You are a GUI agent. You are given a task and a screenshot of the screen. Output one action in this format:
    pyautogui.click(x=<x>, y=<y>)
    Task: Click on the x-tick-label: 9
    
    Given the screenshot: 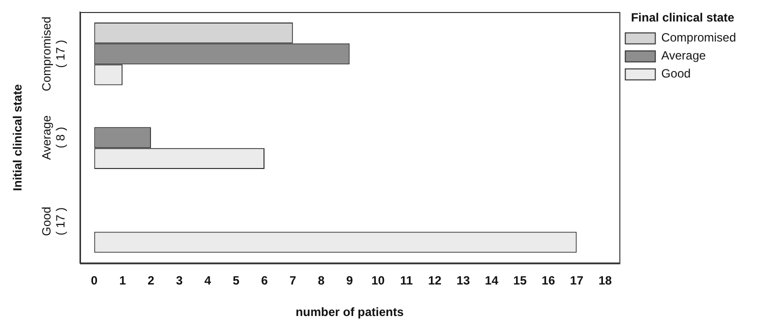 What is the action you would take?
    pyautogui.click(x=350, y=281)
    